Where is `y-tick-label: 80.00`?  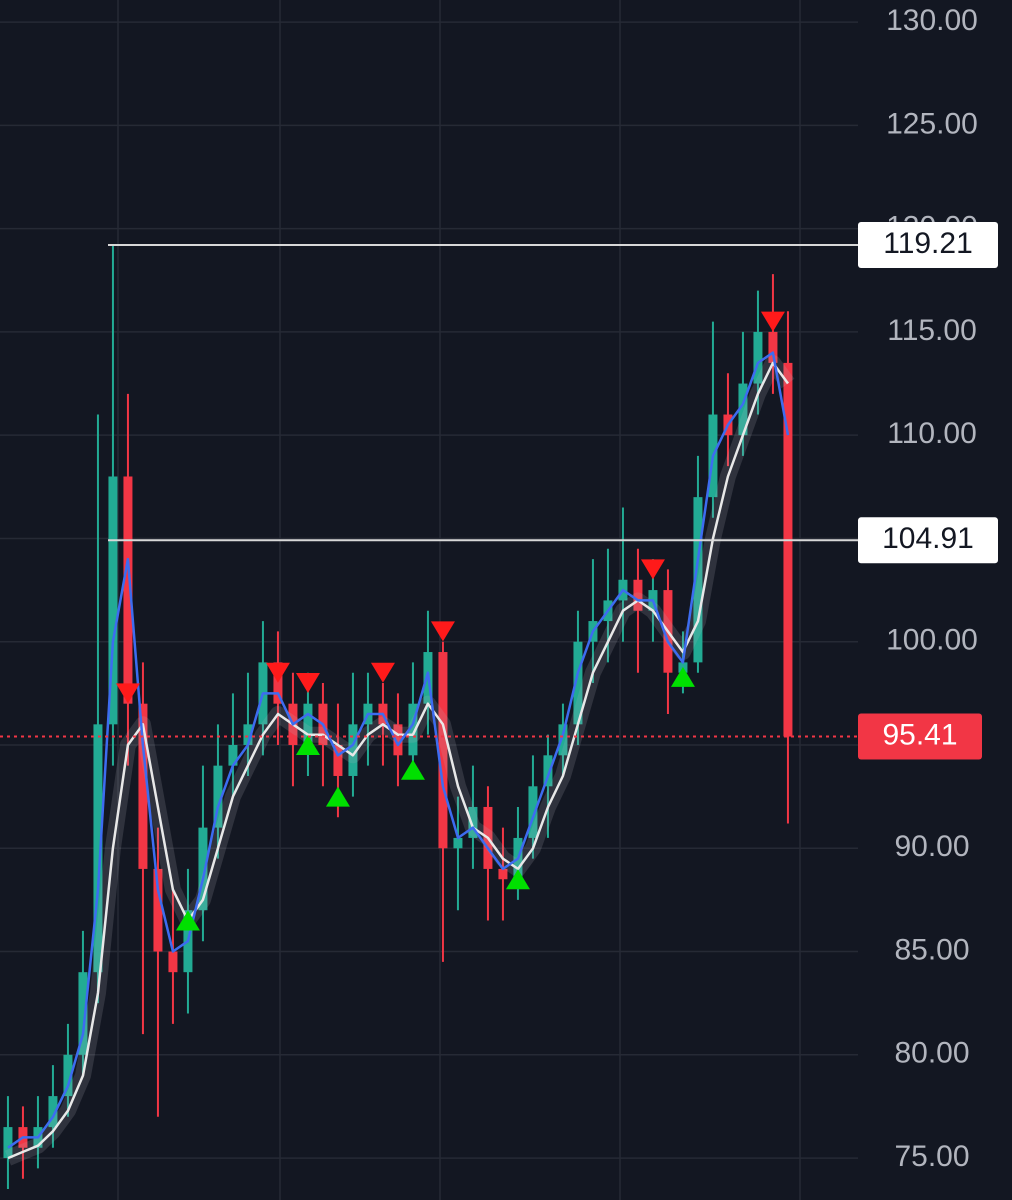
y-tick-label: 80.00 is located at coordinates (931, 1053).